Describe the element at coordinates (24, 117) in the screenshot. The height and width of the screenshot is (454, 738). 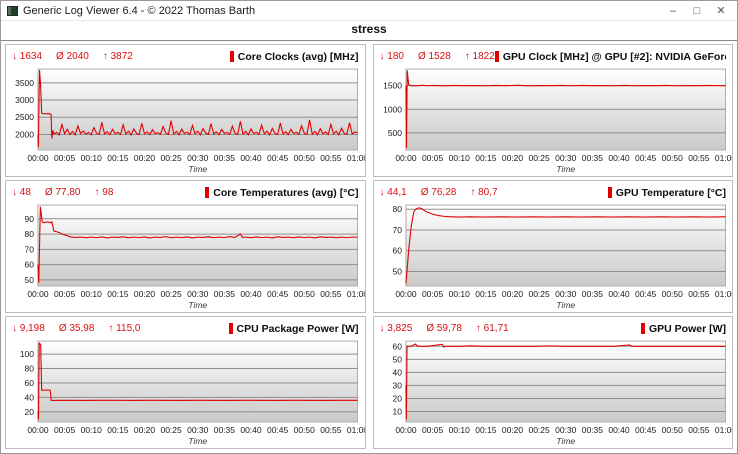
I see `y-tick-label: 2500` at that location.